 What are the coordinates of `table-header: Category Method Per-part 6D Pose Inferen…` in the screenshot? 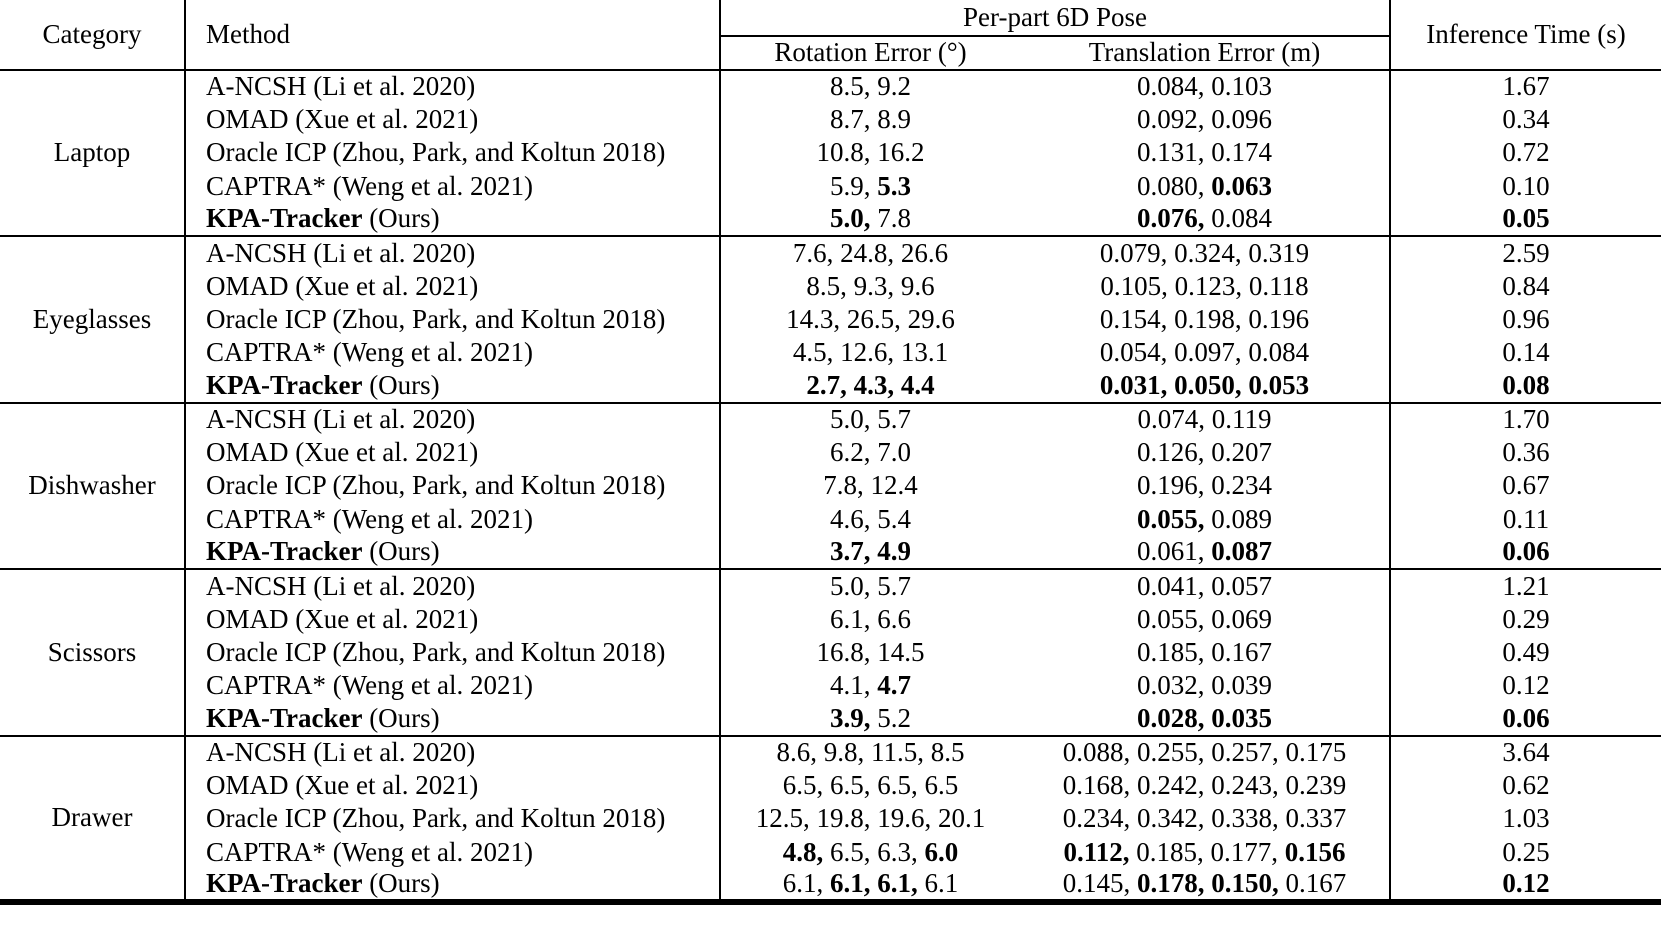 It's located at (830, 35).